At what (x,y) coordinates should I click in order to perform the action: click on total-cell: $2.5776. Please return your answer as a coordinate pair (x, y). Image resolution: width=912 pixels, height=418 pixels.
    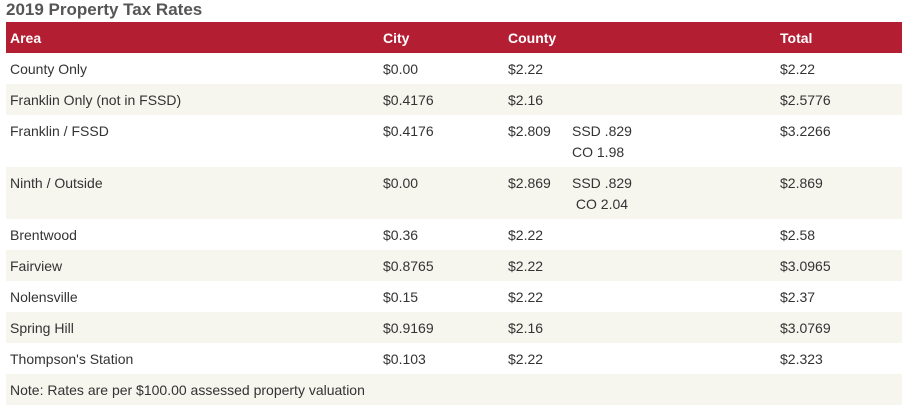
    Looking at the image, I should click on (839, 99).